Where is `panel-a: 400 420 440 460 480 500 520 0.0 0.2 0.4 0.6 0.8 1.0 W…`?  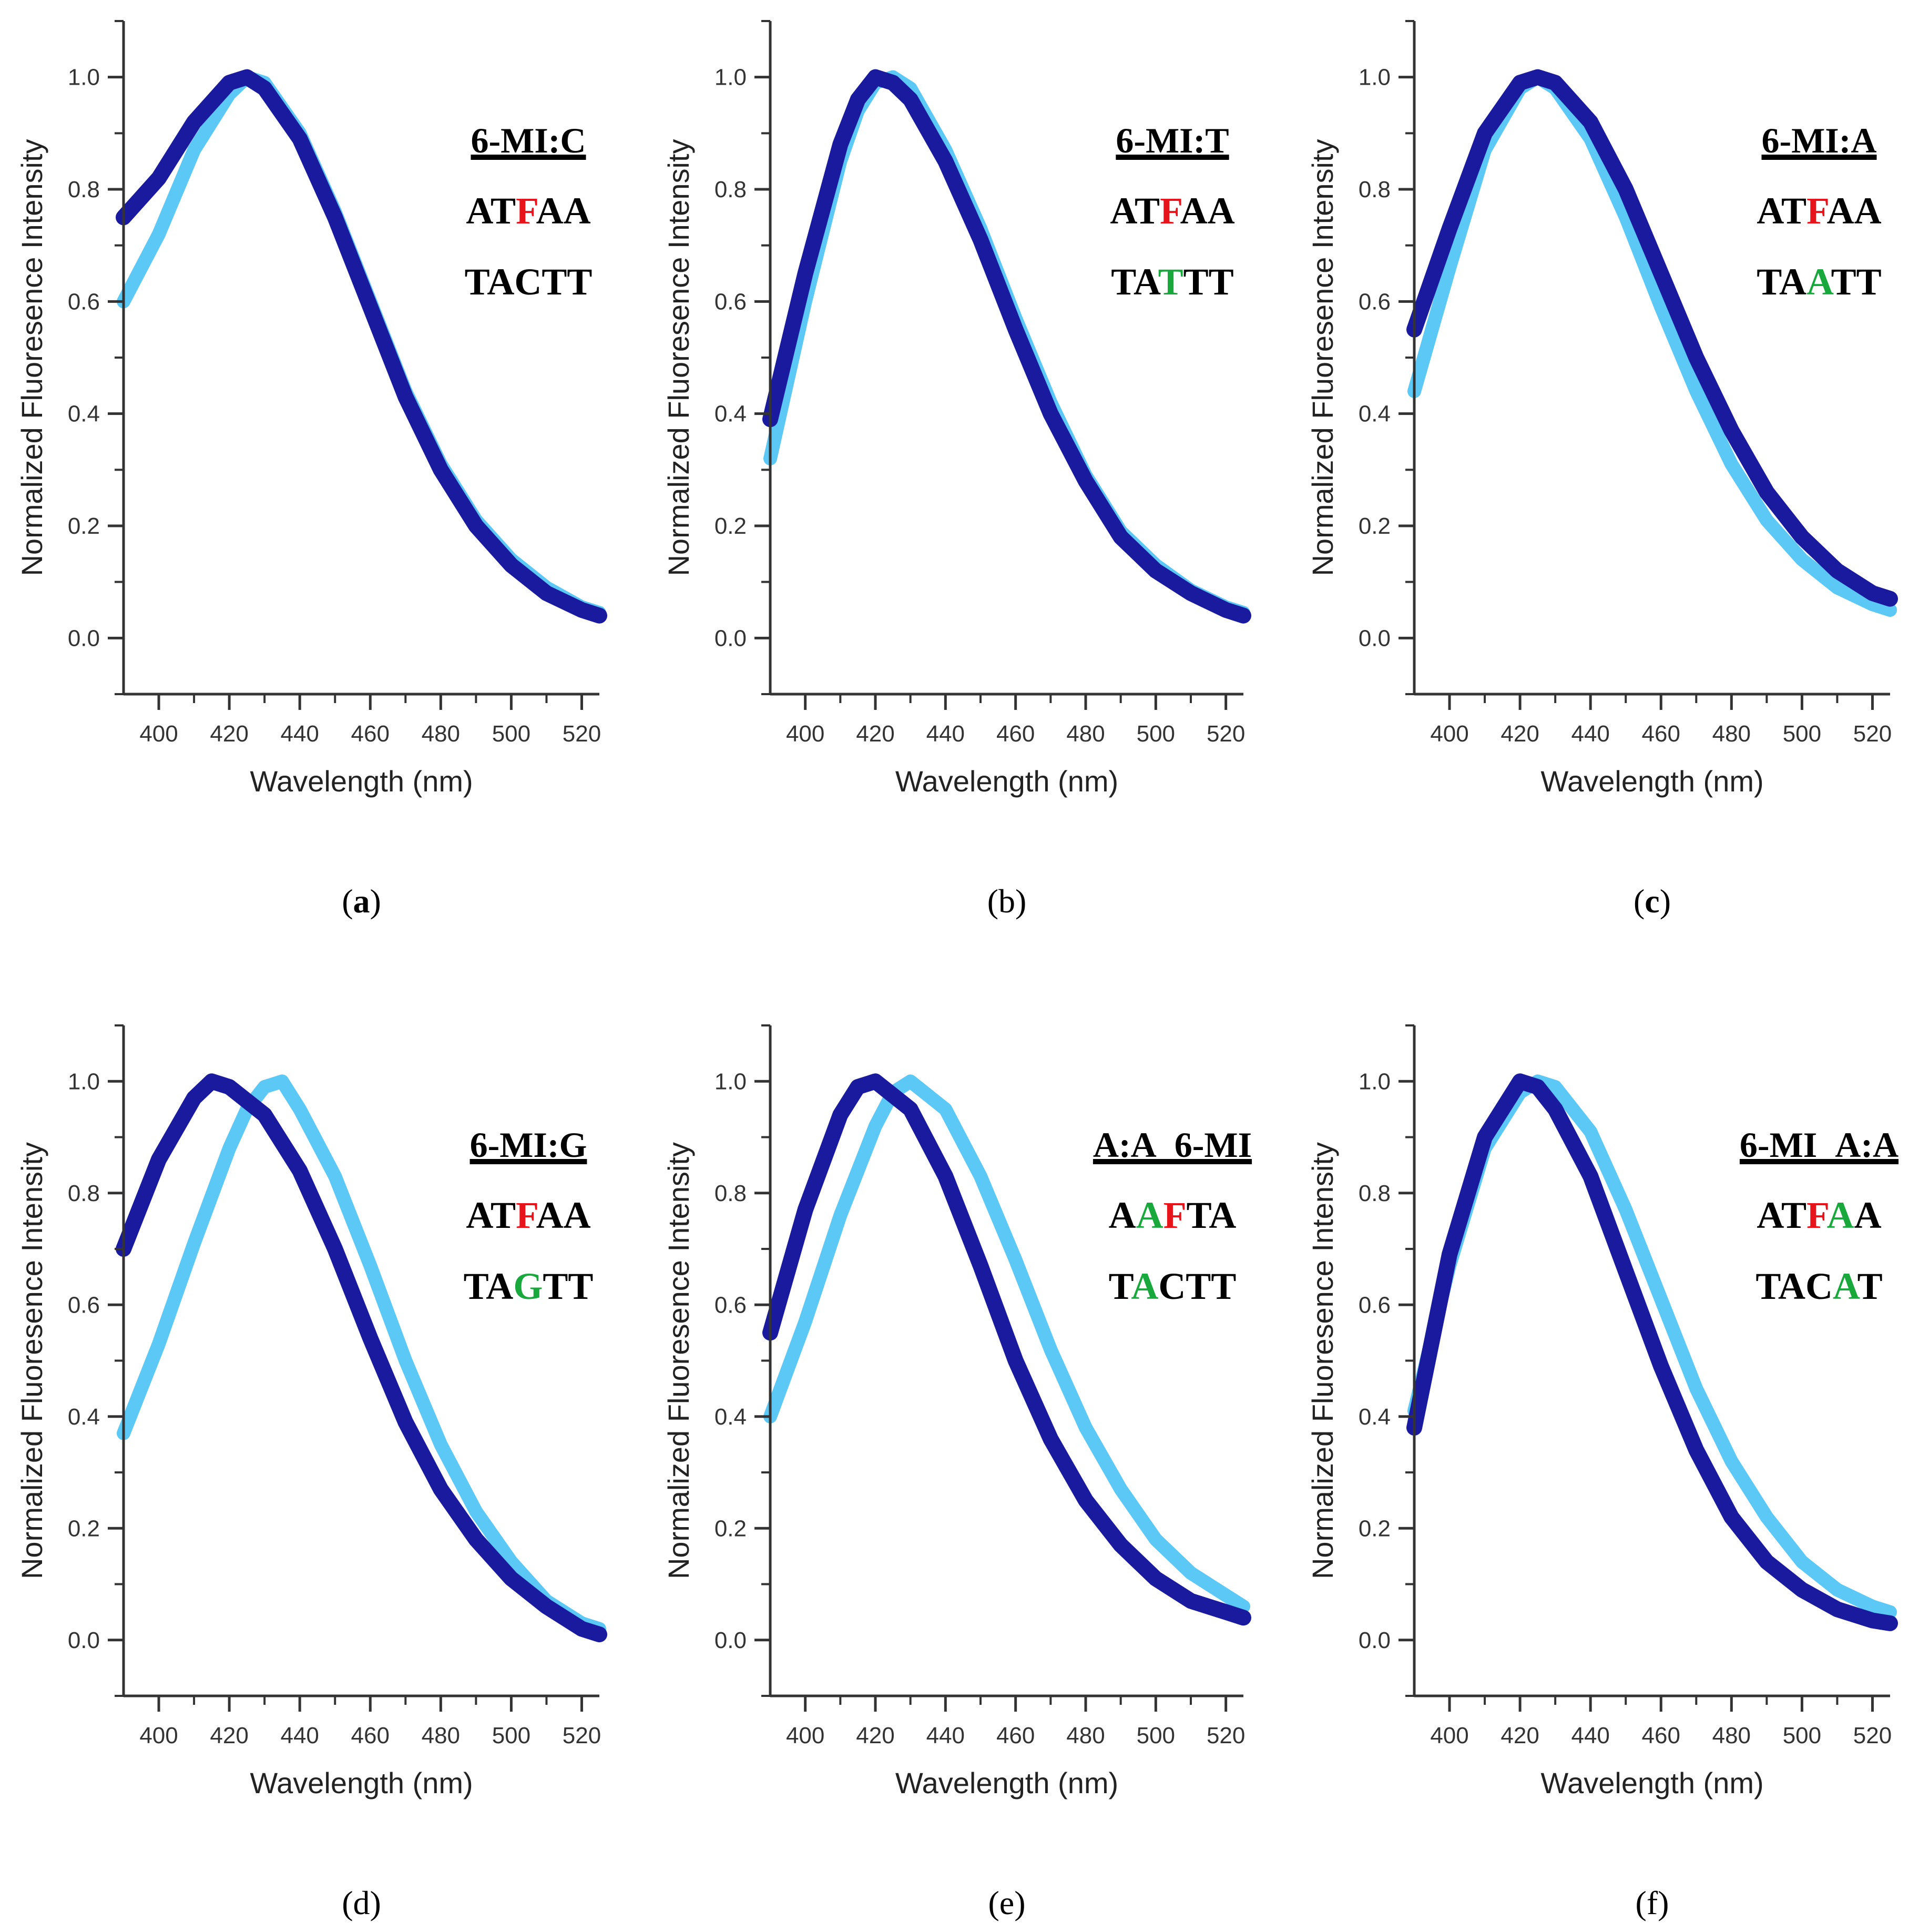 panel-a: 400 420 440 460 480 500 520 0.0 0.2 0.4 0.6 0.8 1.0 W… is located at coordinates (311, 470).